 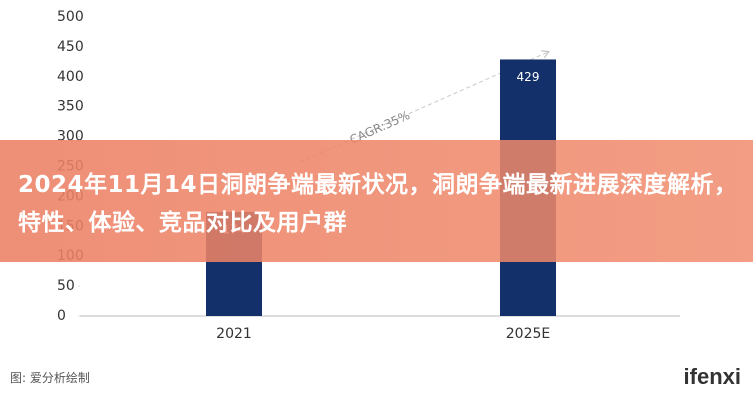 I want to click on y-tick-label: 350, so click(x=70, y=107).